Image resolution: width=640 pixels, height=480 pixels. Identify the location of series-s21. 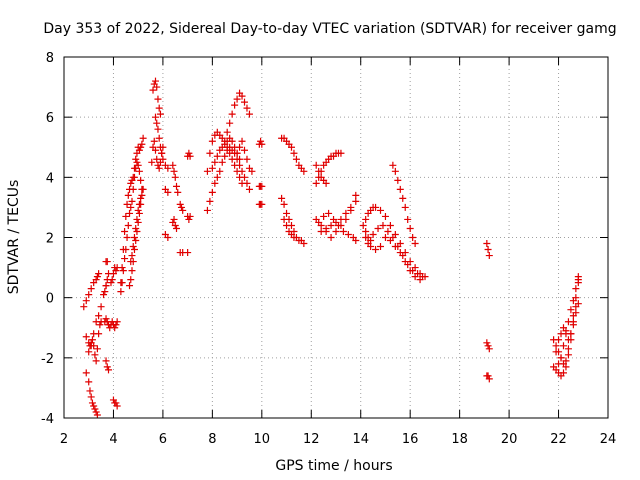
(175, 178).